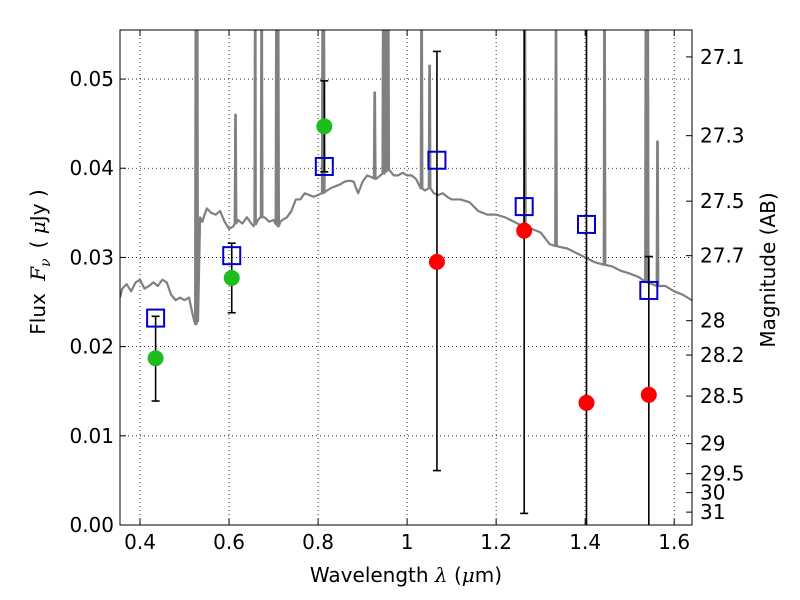  Describe the element at coordinates (318, 542) in the screenshot. I see `x-tick-label: 0.8` at that location.